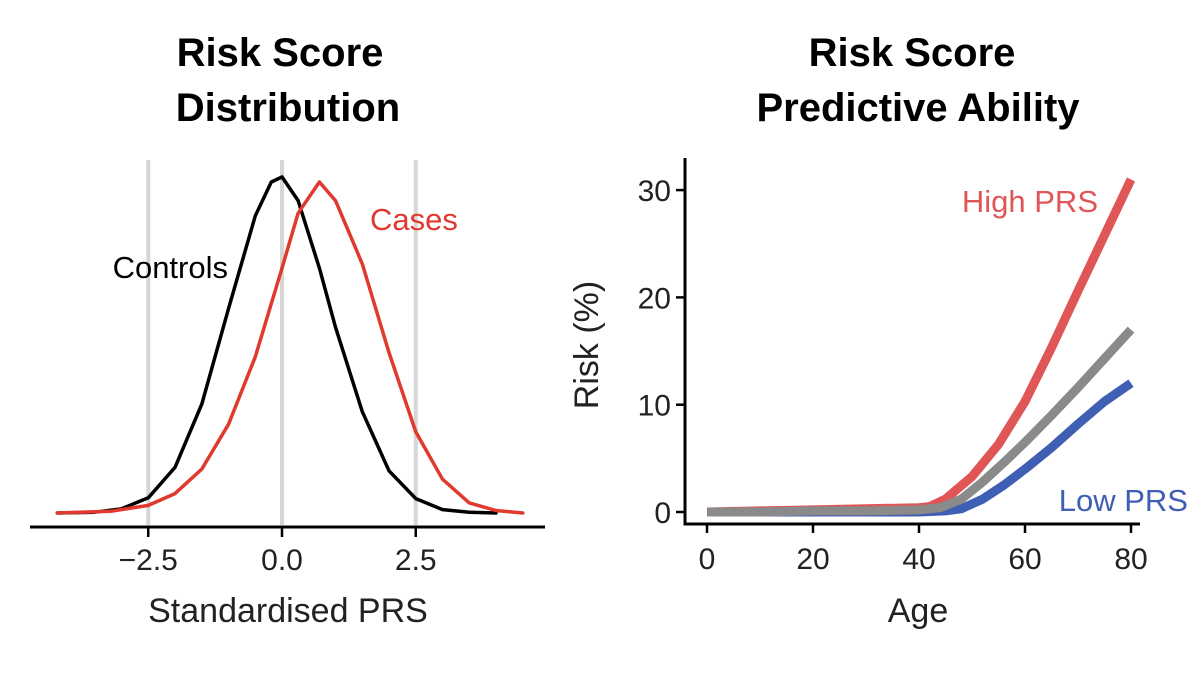  Describe the element at coordinates (918, 611) in the screenshot. I see `x-axis-label: Age` at that location.